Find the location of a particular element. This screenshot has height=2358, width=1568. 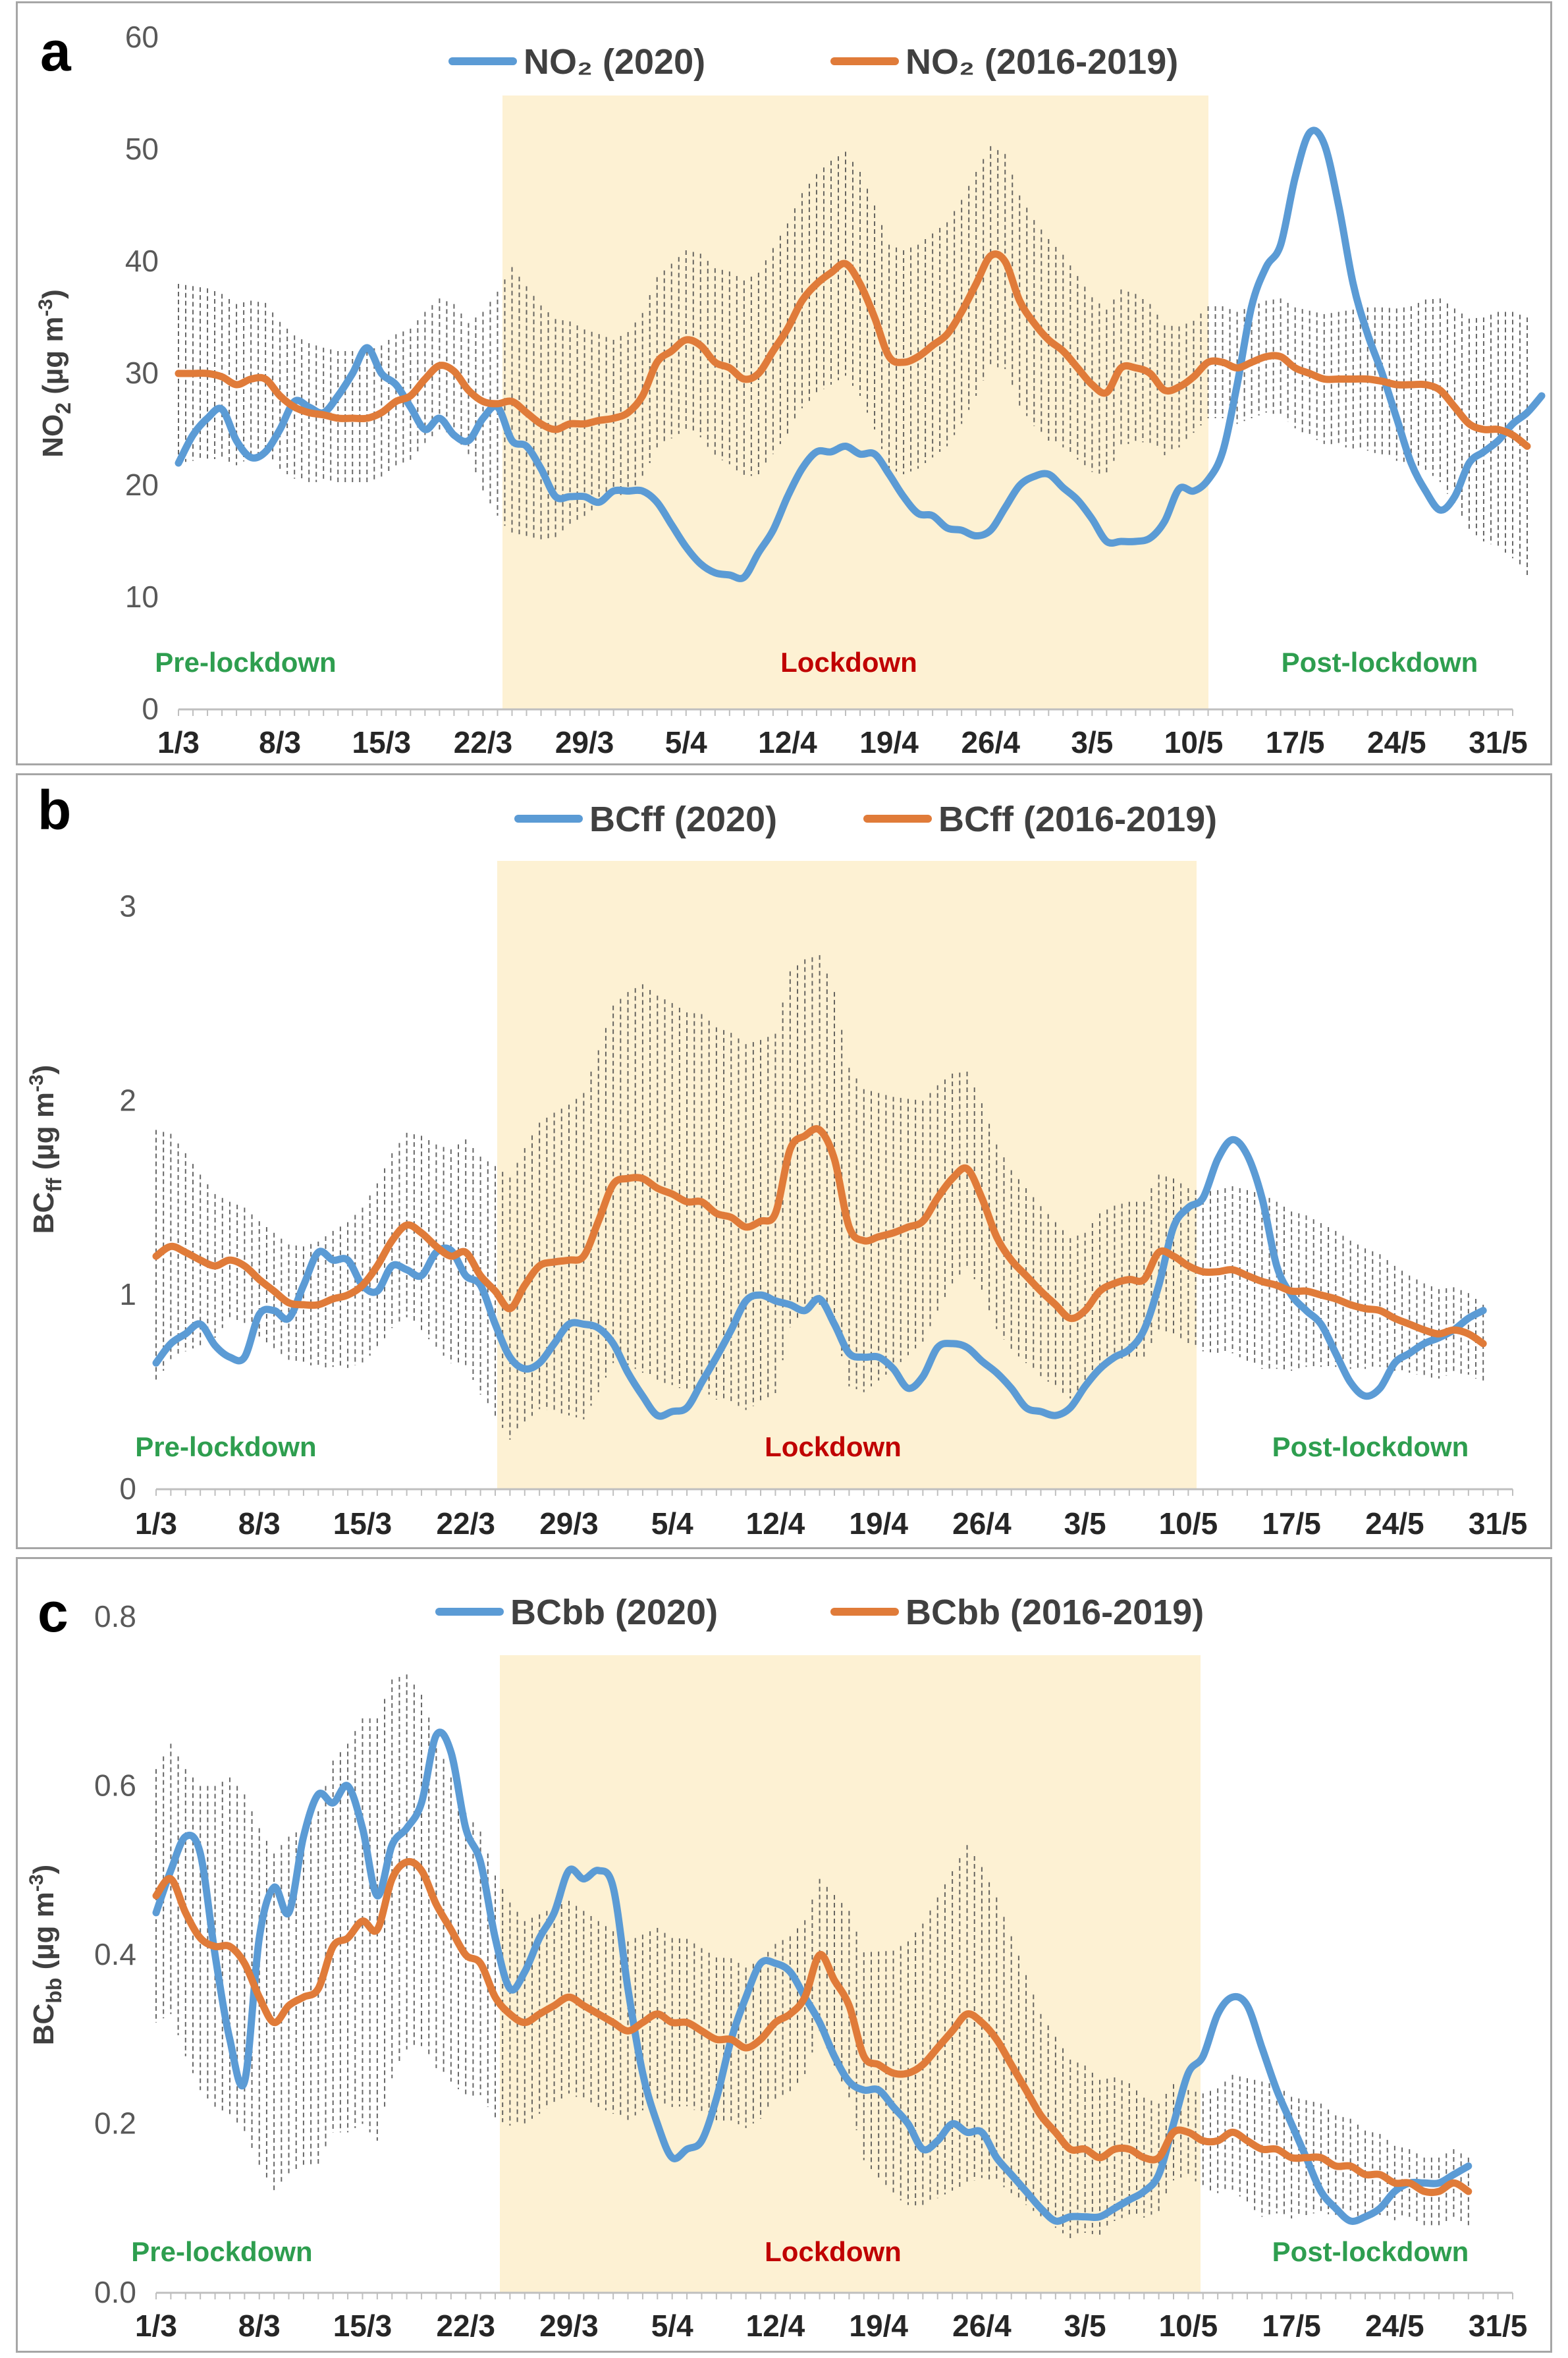

y-tick-label: 0.2 is located at coordinates (115, 2123).